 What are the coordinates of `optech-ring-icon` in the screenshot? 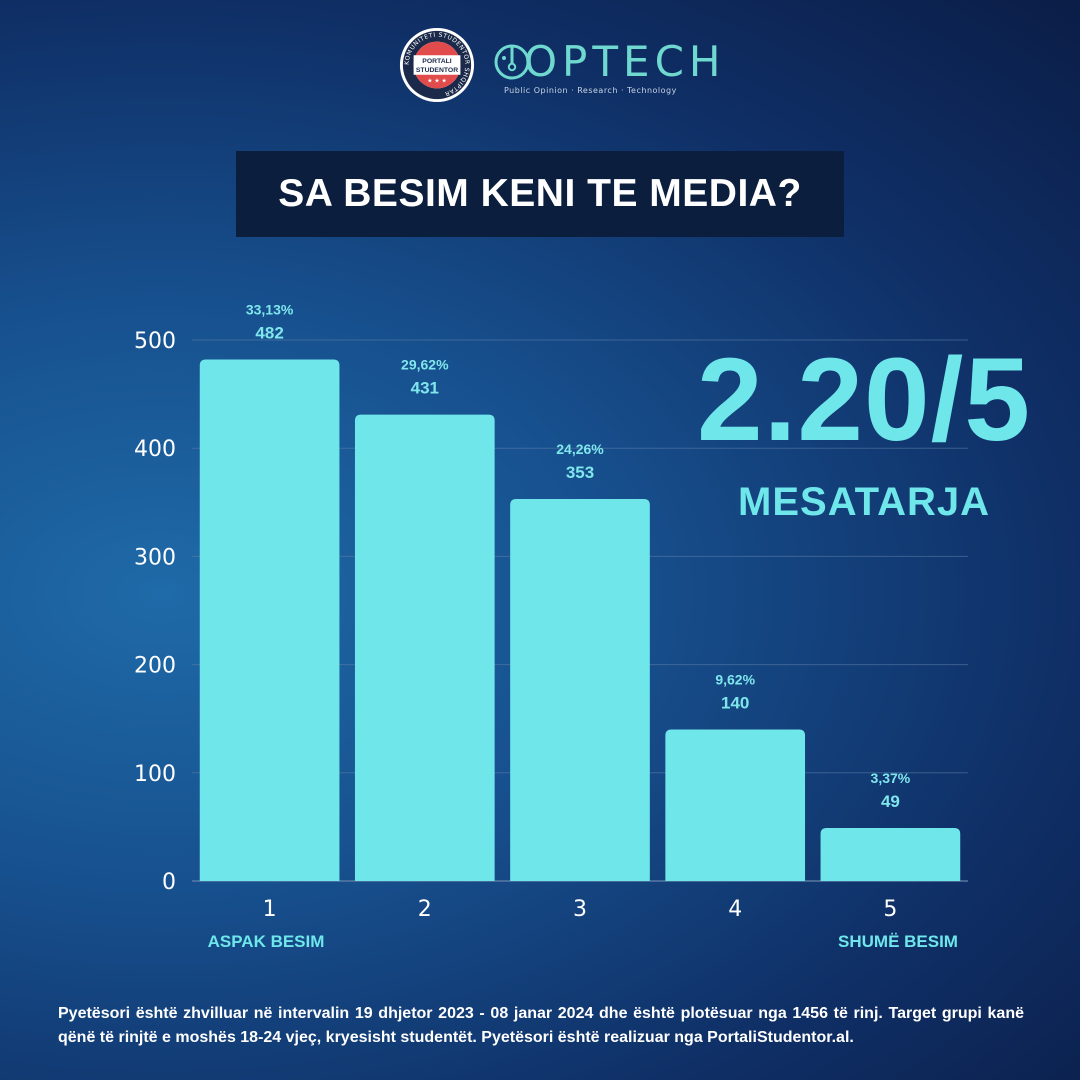 It's located at (512, 62).